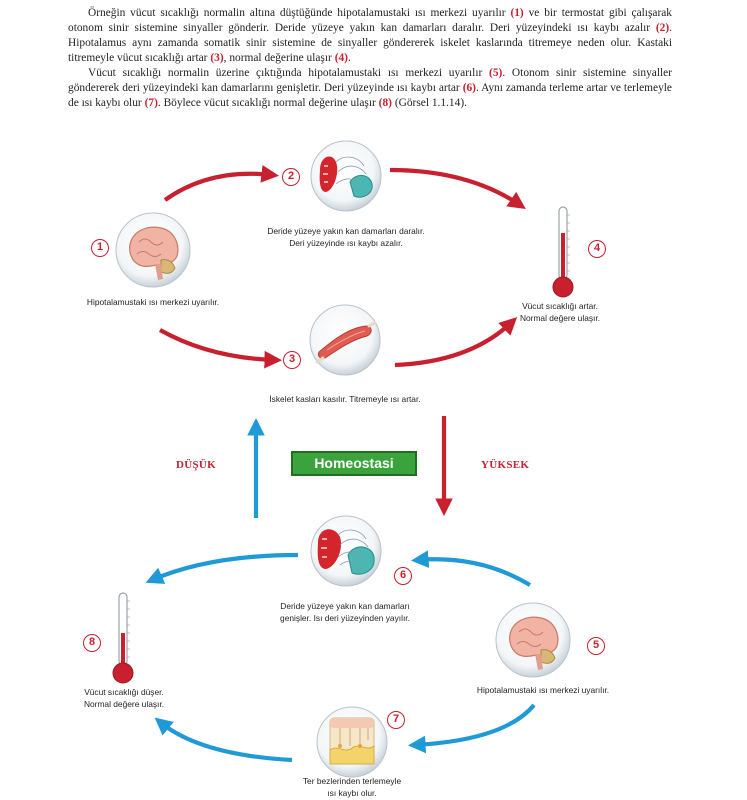 The width and height of the screenshot is (747, 800). Describe the element at coordinates (153, 302) in the screenshot. I see `step-caption-1: Hipotalamustaki ısı merkezi uyarılır.` at that location.